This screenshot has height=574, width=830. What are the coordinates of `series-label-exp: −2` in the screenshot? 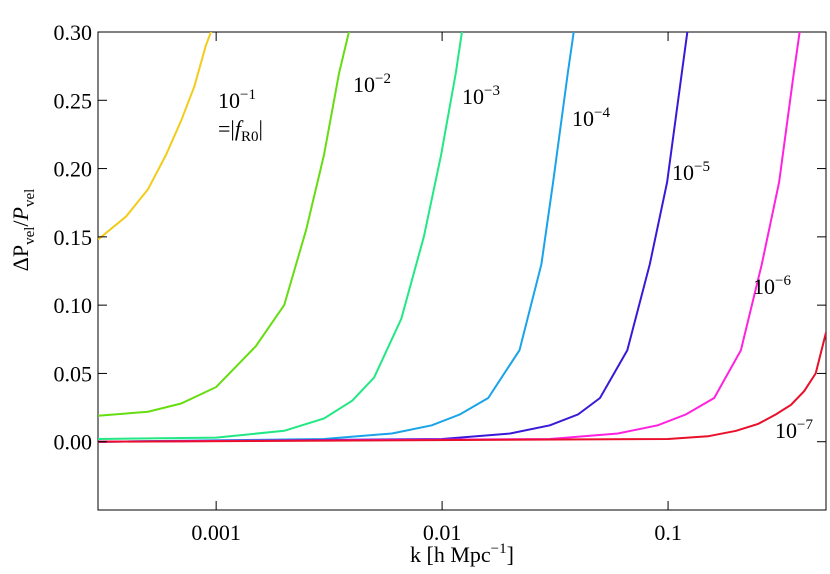 It's located at (383, 79).